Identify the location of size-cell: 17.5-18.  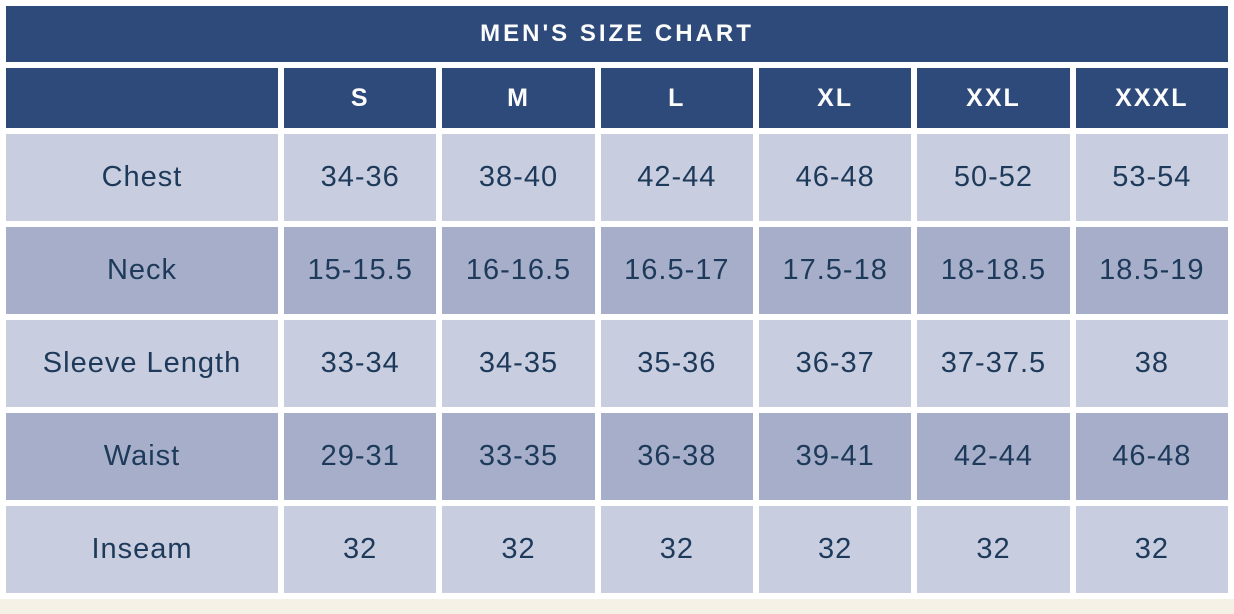
(835, 270).